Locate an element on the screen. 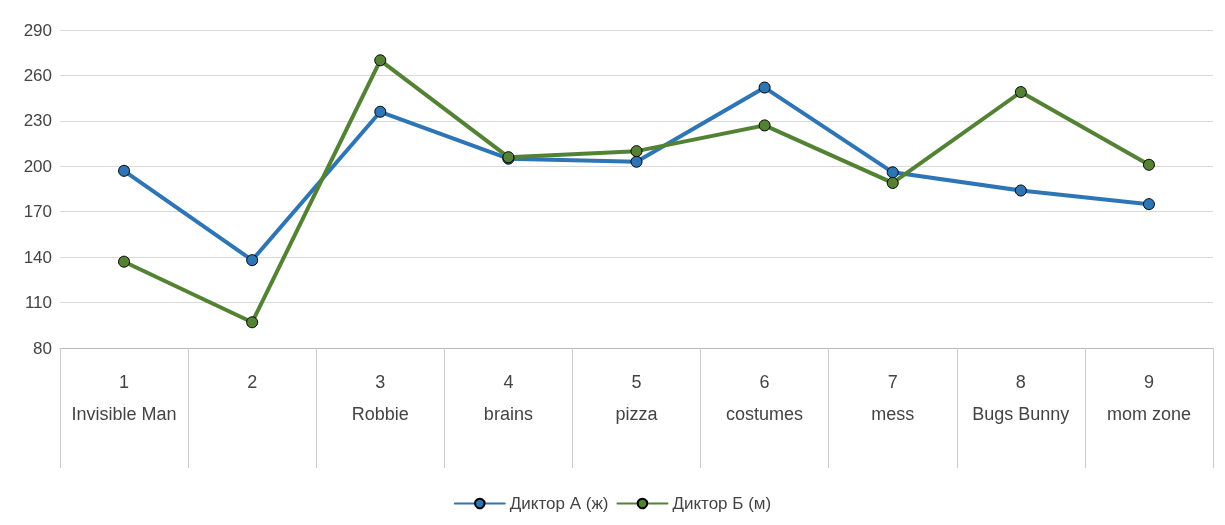 Image resolution: width=1225 pixels, height=525 pixels. x-tick-label: 4 brains is located at coordinates (508, 398).